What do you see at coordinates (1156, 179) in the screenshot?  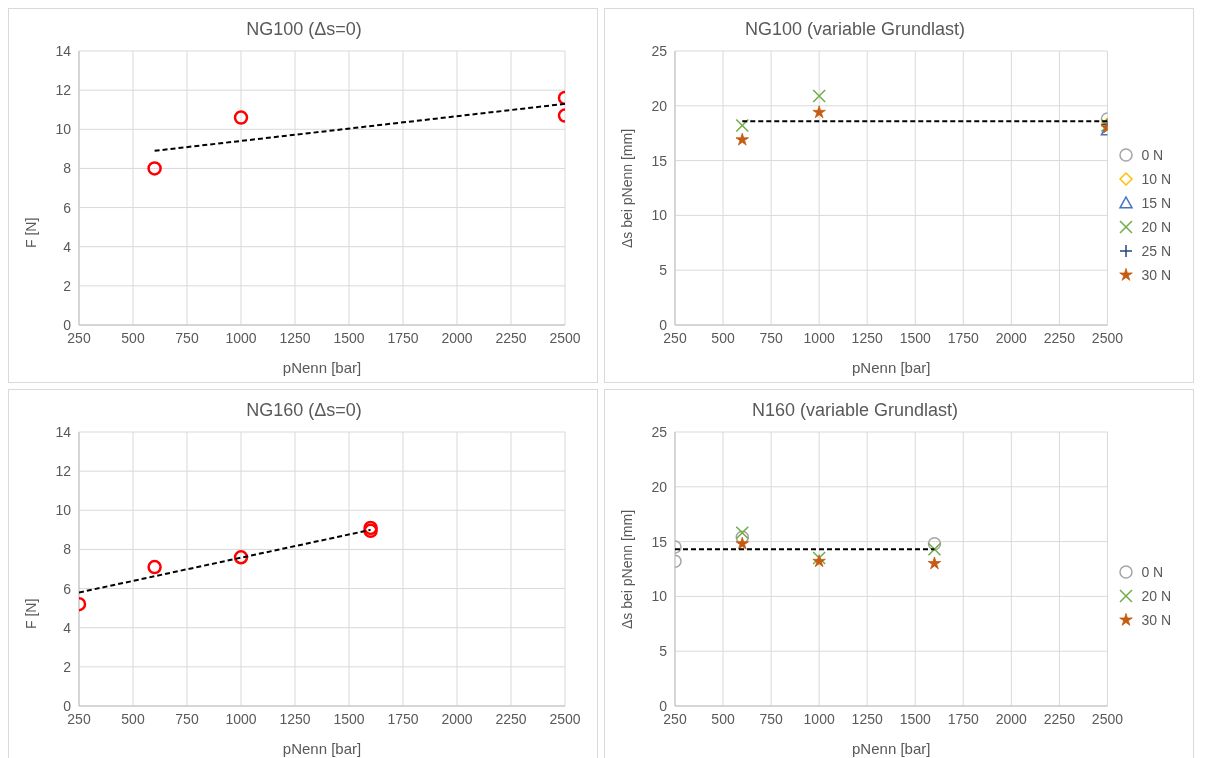 I see `legend-label: 10 N` at bounding box center [1156, 179].